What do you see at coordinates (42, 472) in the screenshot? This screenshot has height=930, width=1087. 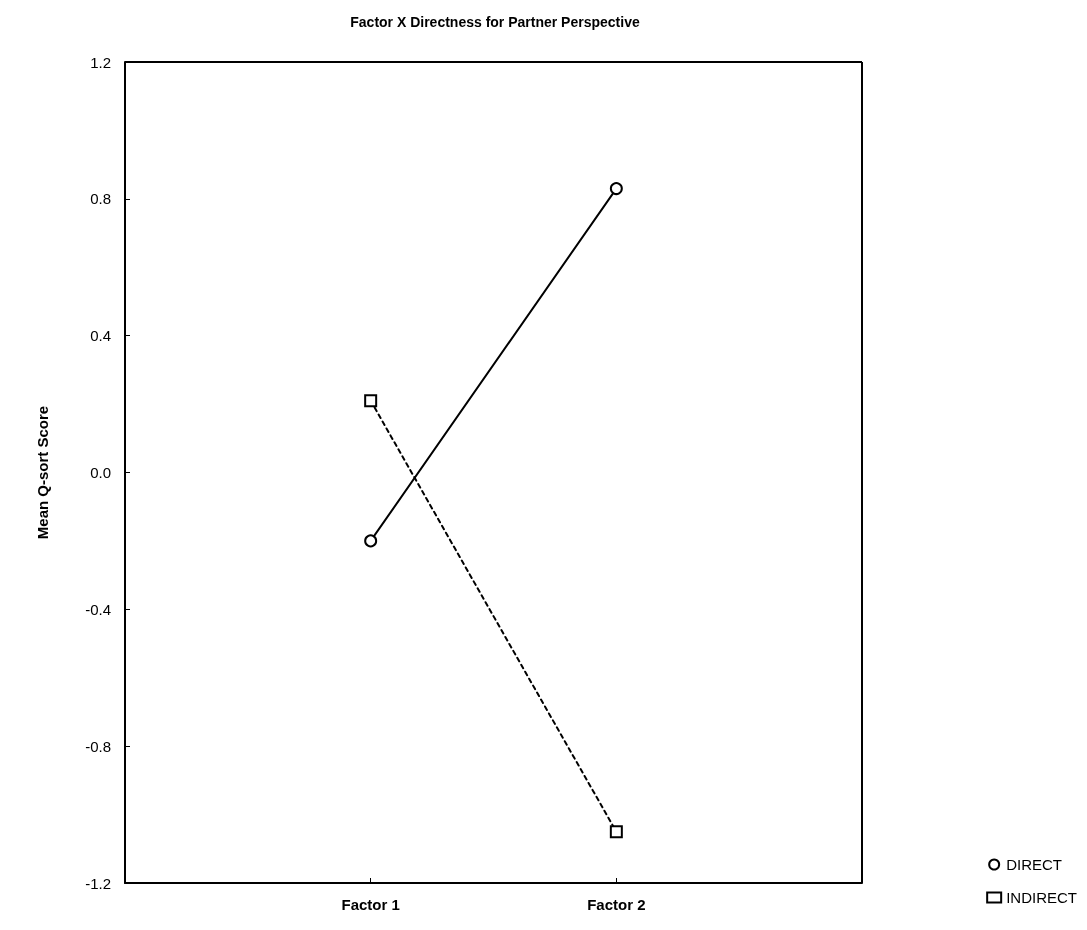 I see `y-axis-title: Mean Q-sort Score` at bounding box center [42, 472].